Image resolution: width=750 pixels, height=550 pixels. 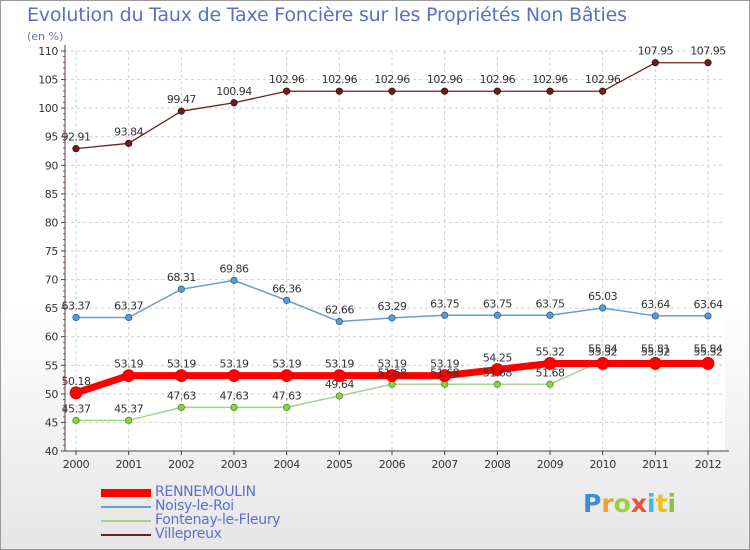 I want to click on data-label-noisy-le-roi: 66.36, so click(x=286, y=288).